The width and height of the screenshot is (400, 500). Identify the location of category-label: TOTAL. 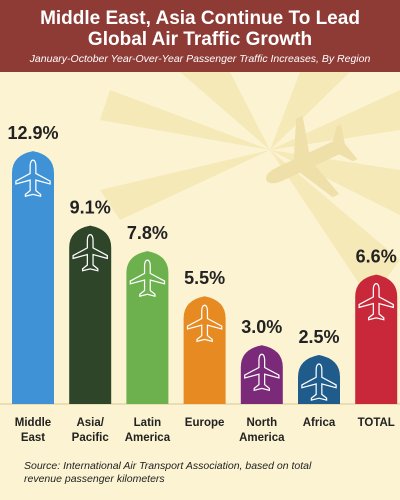
(376, 423).